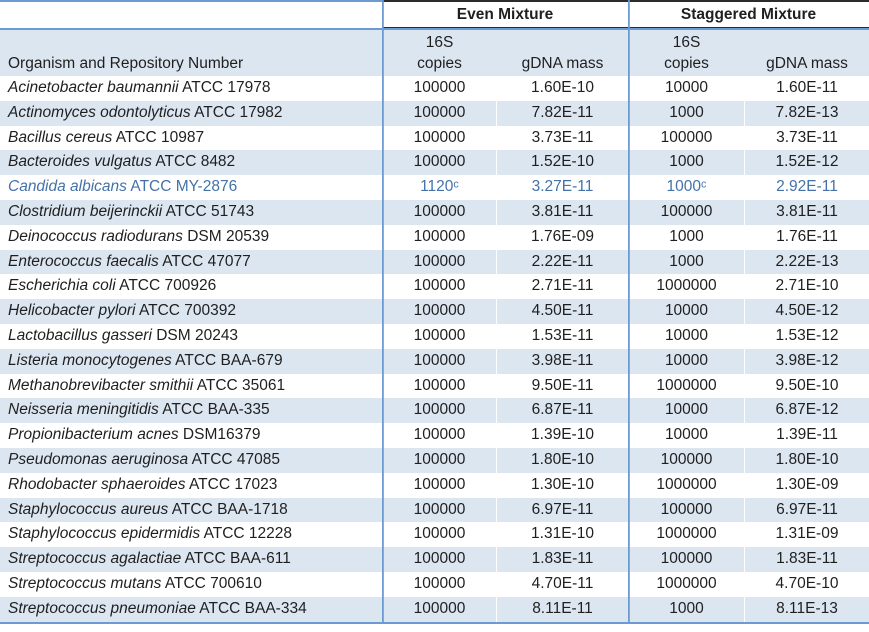 Image resolution: width=869 pixels, height=632 pixels. What do you see at coordinates (80, 335) in the screenshot?
I see `organism-species: Lactobacillus gasseri` at bounding box center [80, 335].